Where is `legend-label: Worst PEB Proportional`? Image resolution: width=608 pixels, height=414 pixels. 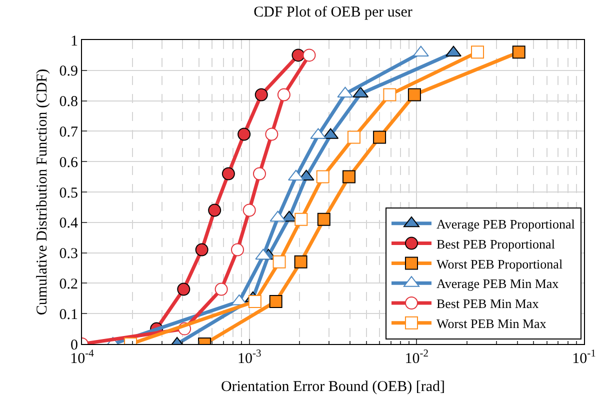 legend-label: Worst PEB Proportional is located at coordinates (499, 264).